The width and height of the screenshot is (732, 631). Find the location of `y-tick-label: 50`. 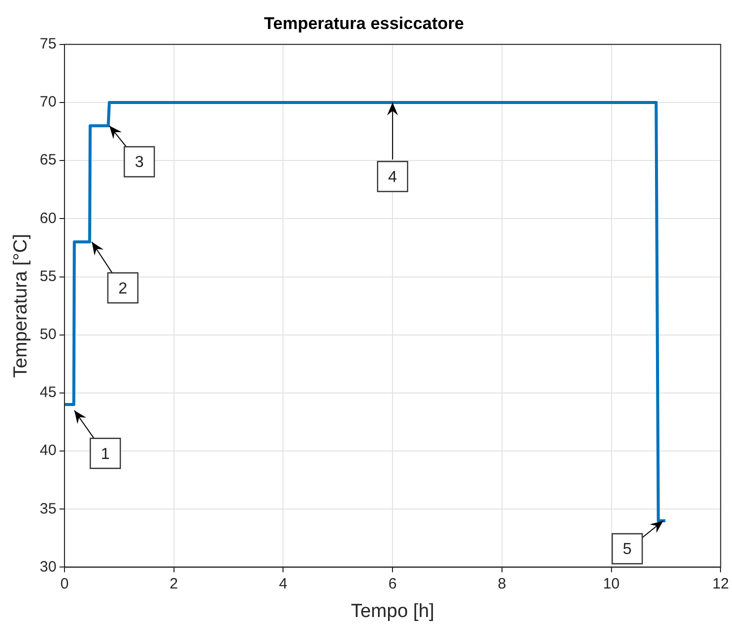

y-tick-label: 50 is located at coordinates (48, 334).